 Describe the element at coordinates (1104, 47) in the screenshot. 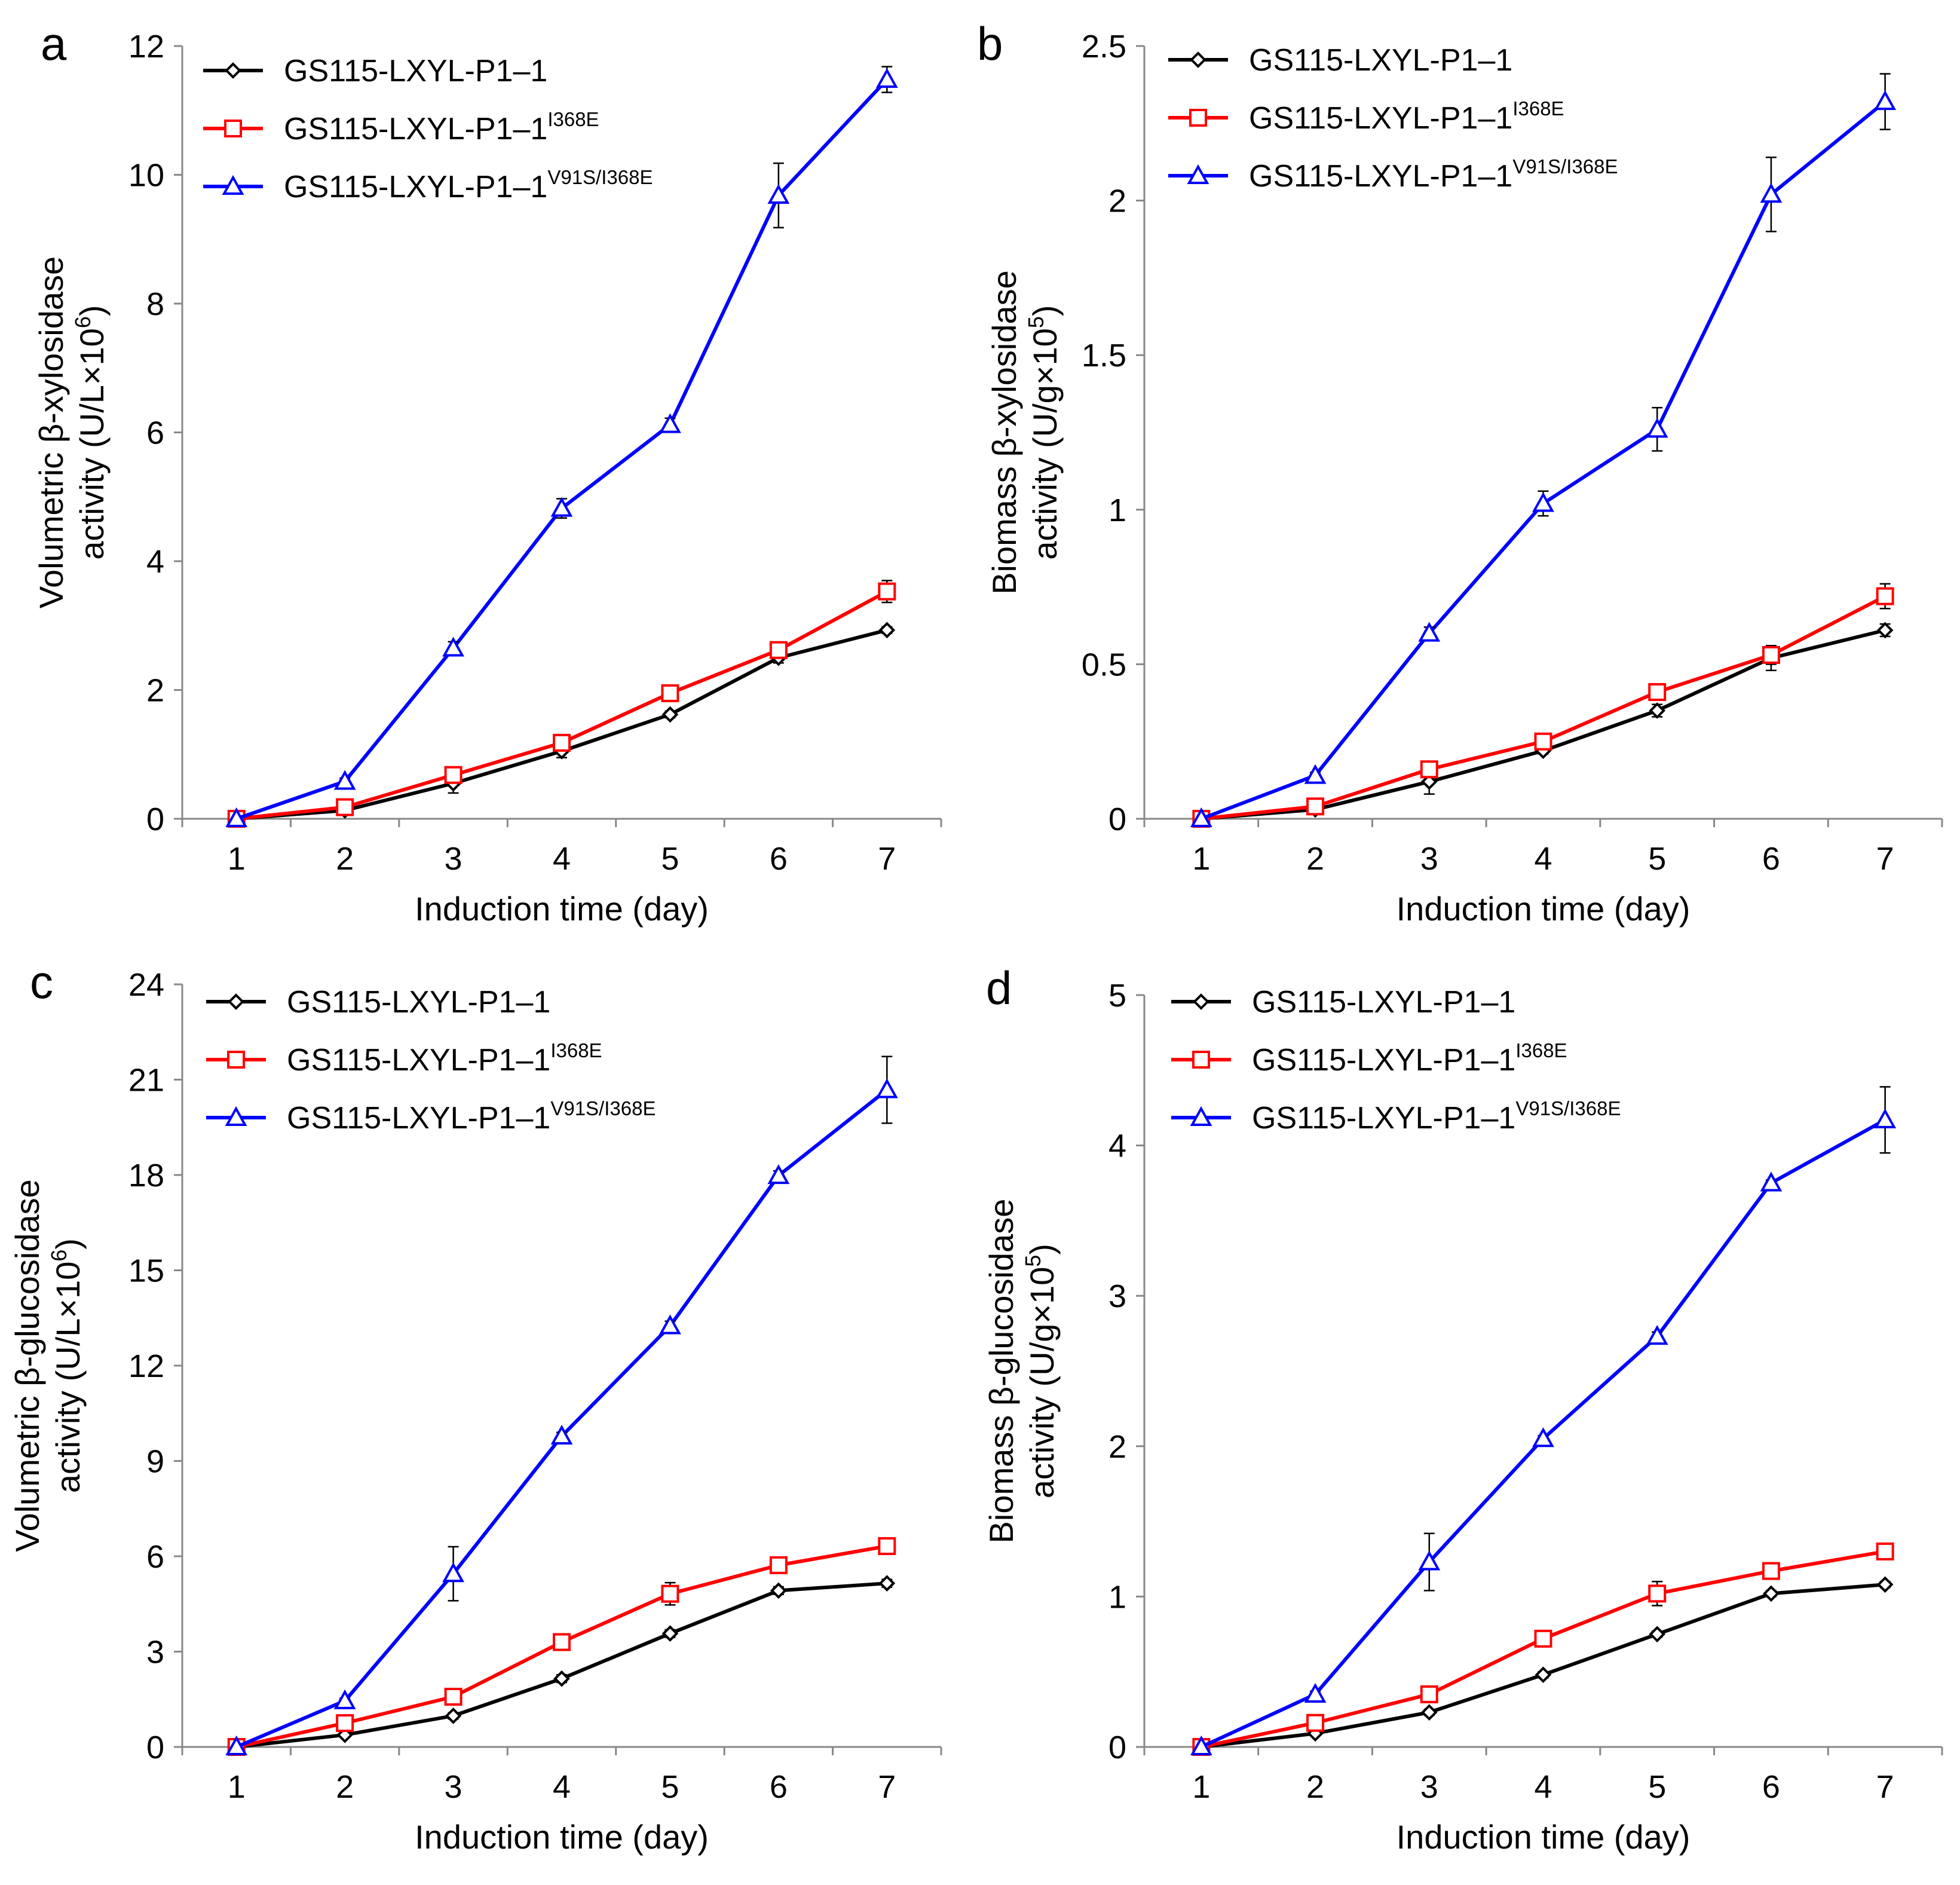

I see `y-tick-label: 2.5` at that location.